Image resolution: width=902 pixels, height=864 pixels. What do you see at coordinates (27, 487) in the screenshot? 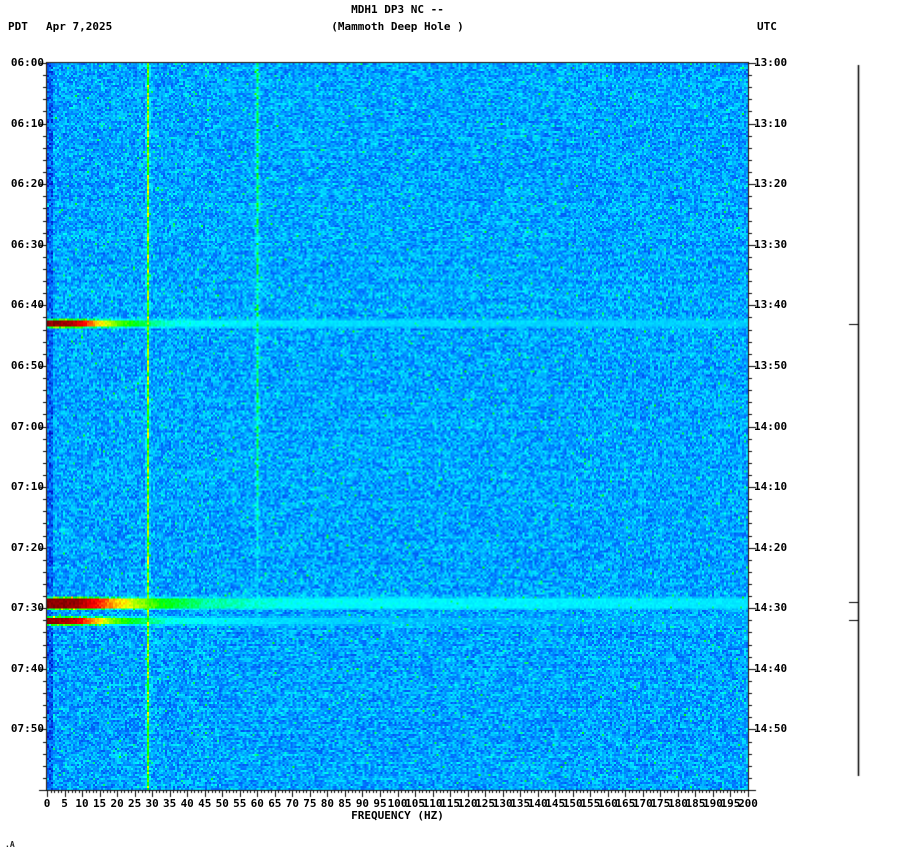
I see `y-left-time-label: 07:10` at bounding box center [27, 487].